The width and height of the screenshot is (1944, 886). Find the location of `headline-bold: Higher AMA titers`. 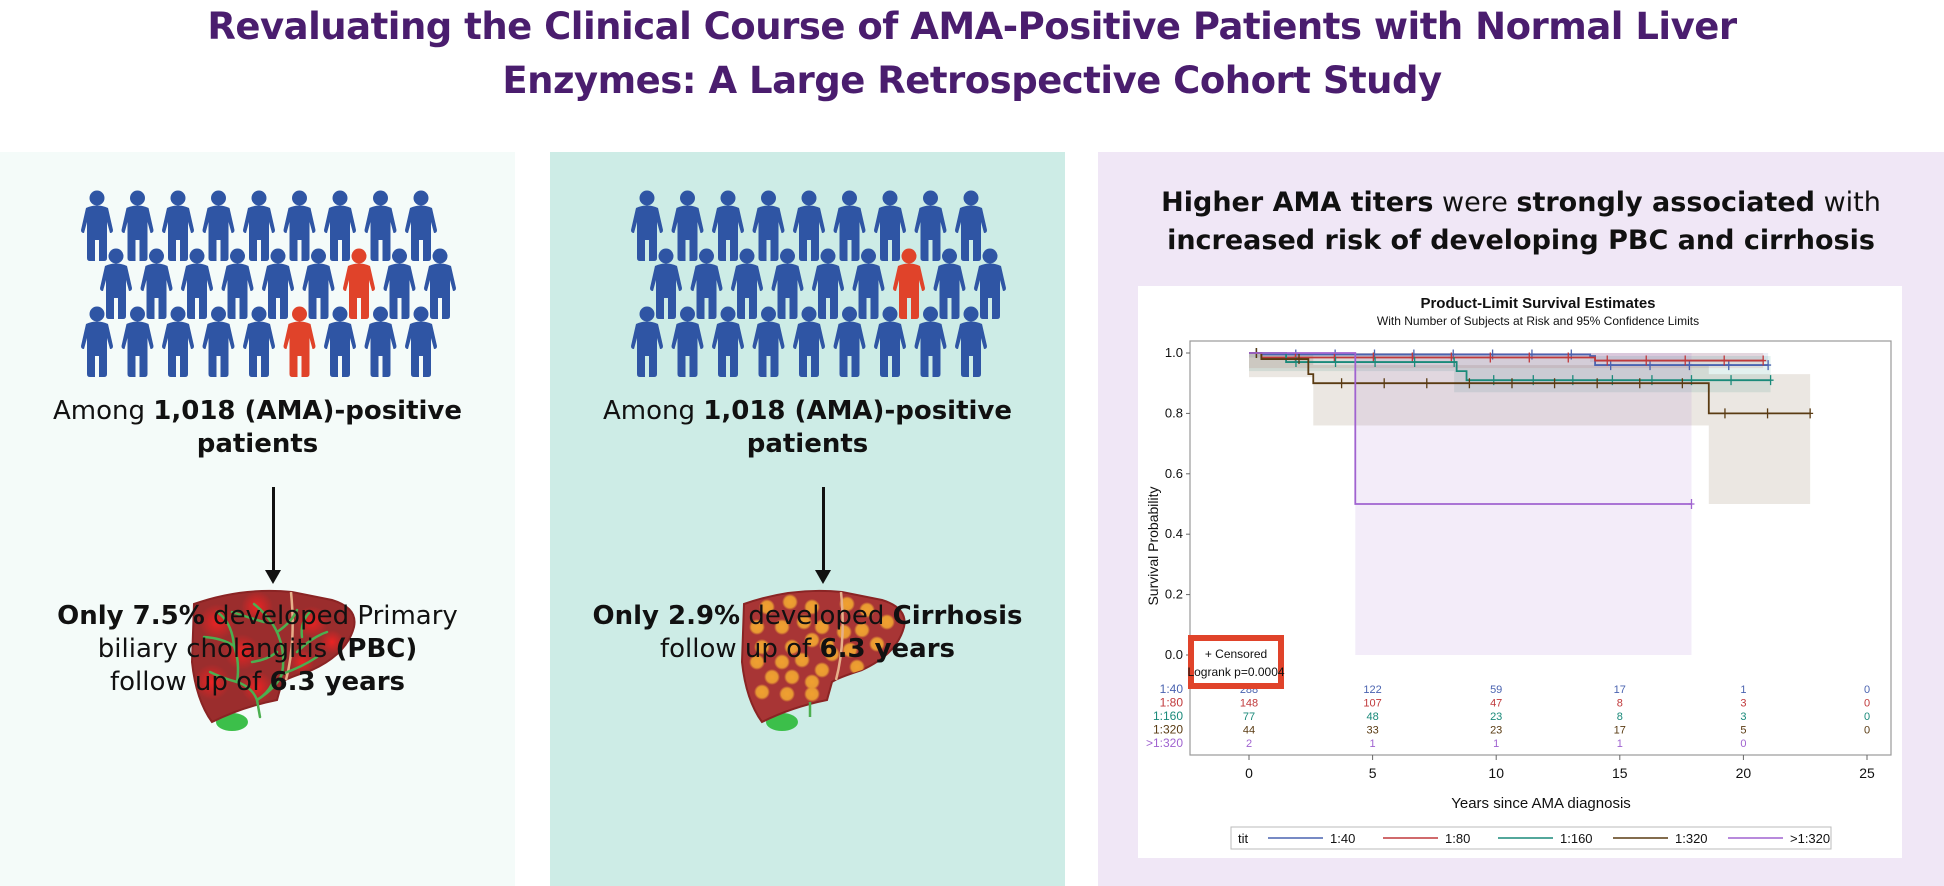

headline-bold: Higher AMA titers is located at coordinates (1297, 202).